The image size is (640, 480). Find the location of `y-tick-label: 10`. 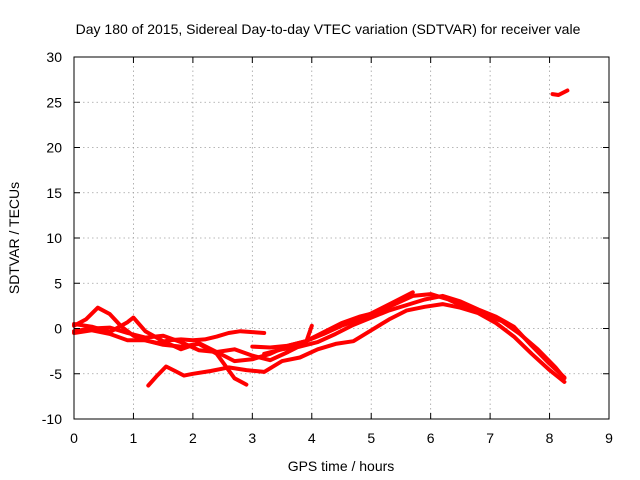

y-tick-label: 10 is located at coordinates (54, 238).